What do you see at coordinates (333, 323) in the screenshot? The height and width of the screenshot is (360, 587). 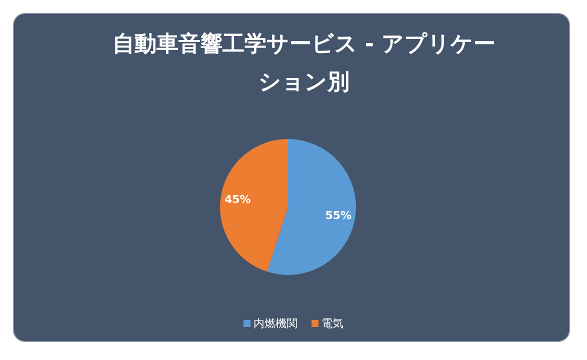 I see `legend-label: 電気` at bounding box center [333, 323].